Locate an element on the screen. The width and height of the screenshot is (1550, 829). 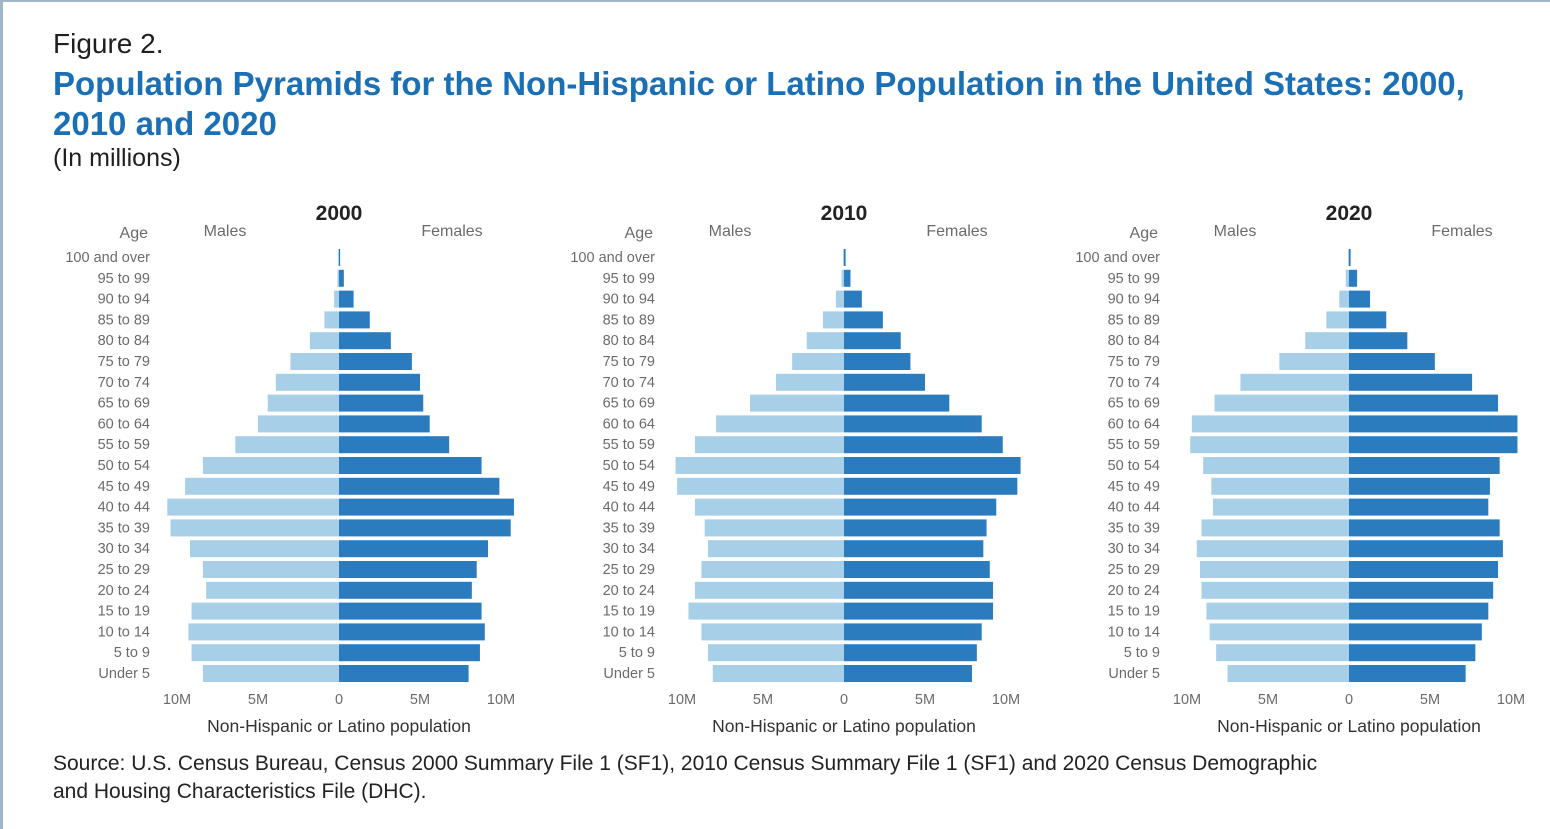
age-group-label: 40 to 44 is located at coordinates (124, 508).